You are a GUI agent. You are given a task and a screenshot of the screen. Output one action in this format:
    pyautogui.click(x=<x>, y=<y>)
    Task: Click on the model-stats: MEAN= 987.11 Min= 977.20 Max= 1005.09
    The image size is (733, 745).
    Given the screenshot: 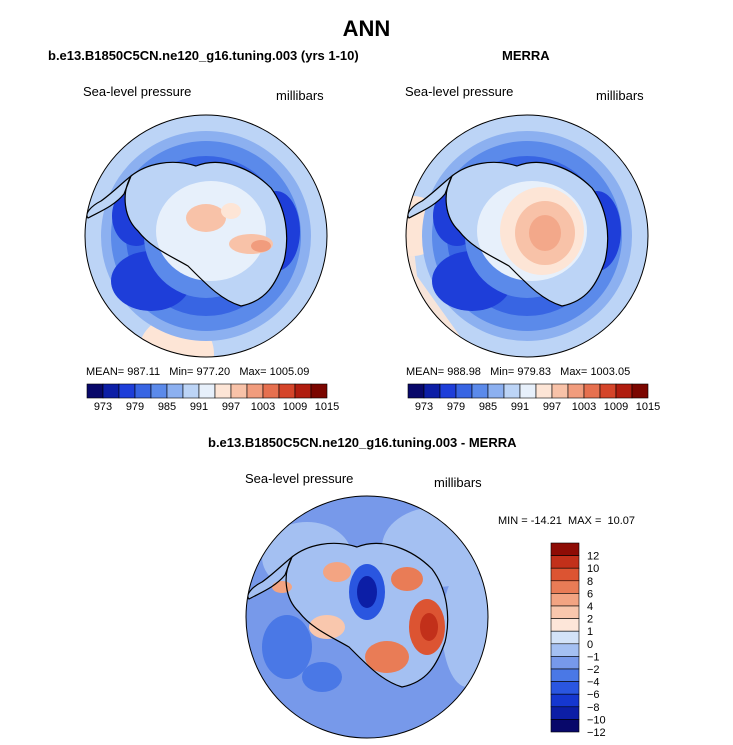 What is the action you would take?
    pyautogui.click(x=197, y=372)
    